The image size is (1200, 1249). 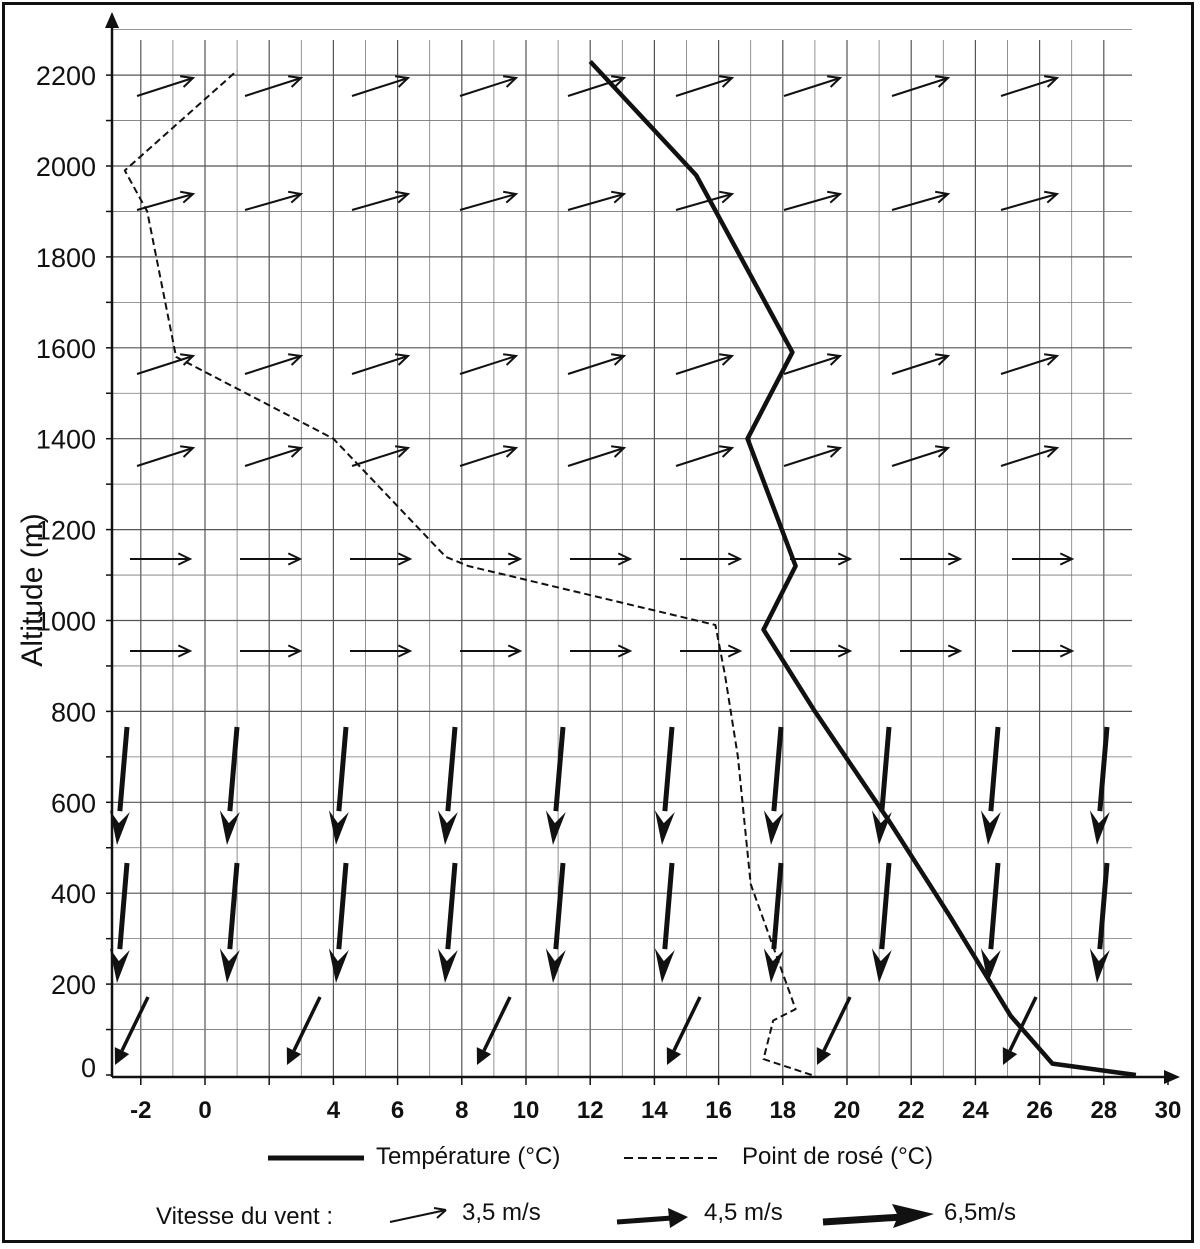 What do you see at coordinates (461, 1110) in the screenshot?
I see `x-tick-label: 8` at bounding box center [461, 1110].